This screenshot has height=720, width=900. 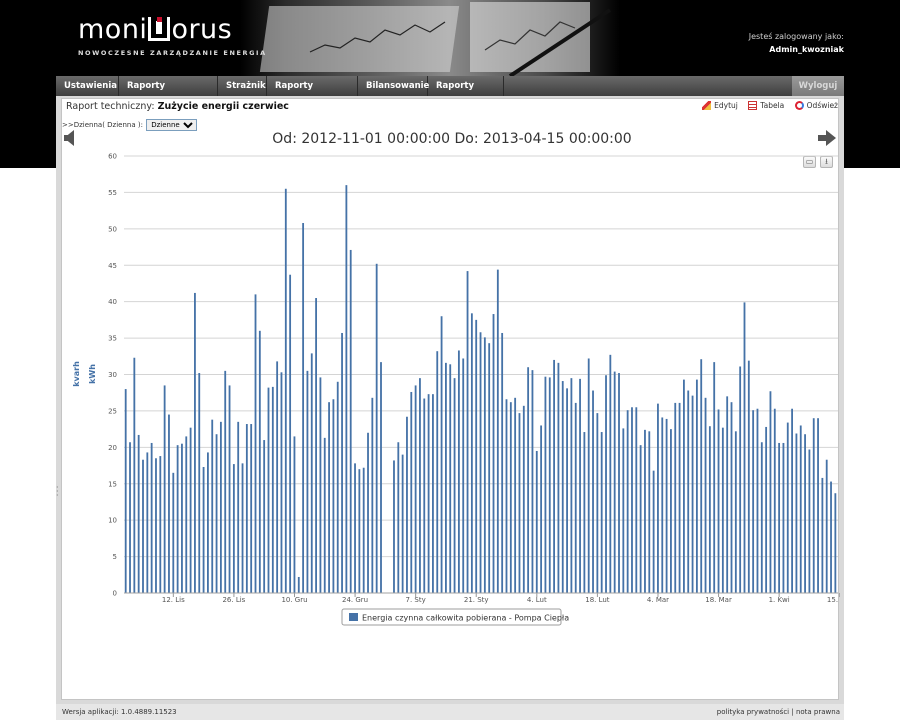 What do you see at coordinates (155, 29) in the screenshot?
I see `logo: moni orus` at bounding box center [155, 29].